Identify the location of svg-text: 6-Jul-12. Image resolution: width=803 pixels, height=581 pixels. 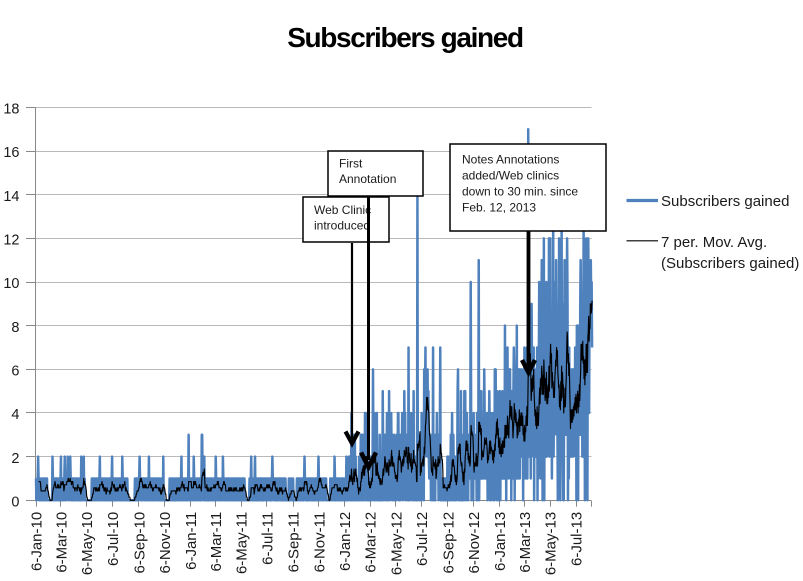
(422, 539).